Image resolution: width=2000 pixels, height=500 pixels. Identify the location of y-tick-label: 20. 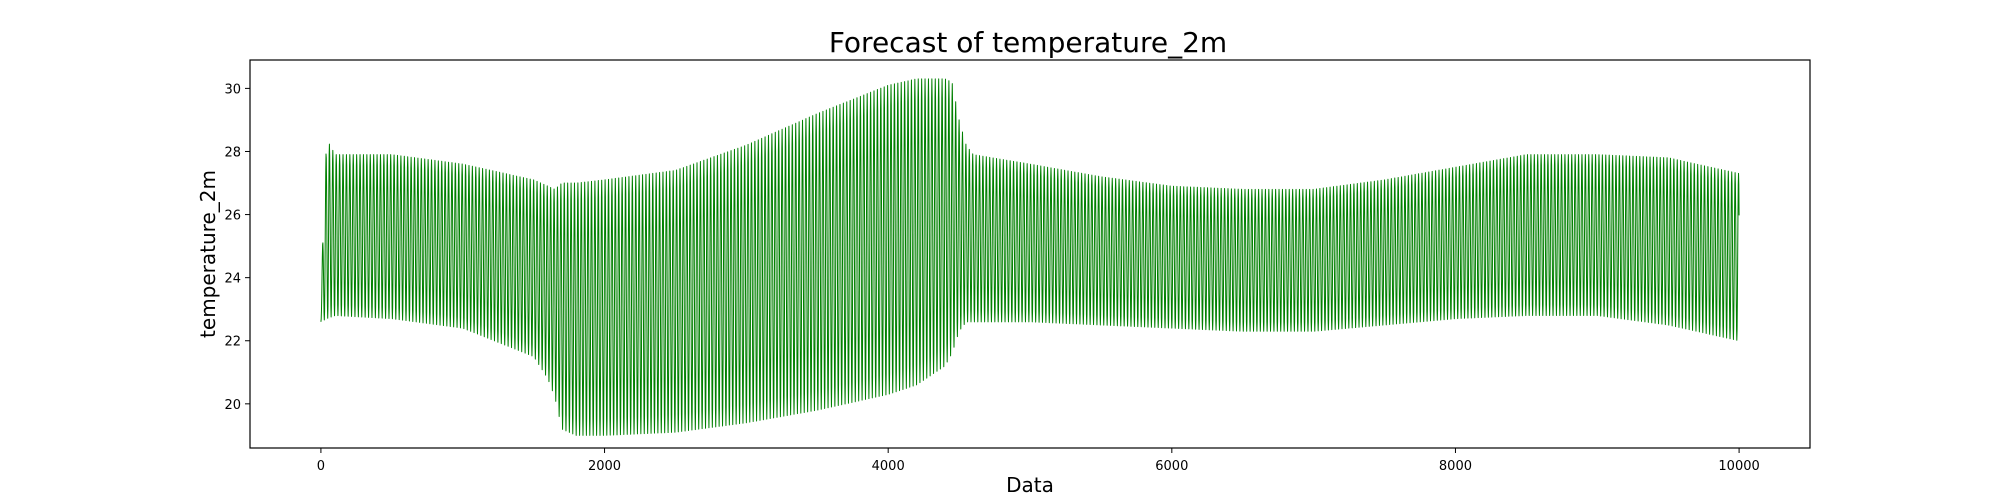
(232, 405).